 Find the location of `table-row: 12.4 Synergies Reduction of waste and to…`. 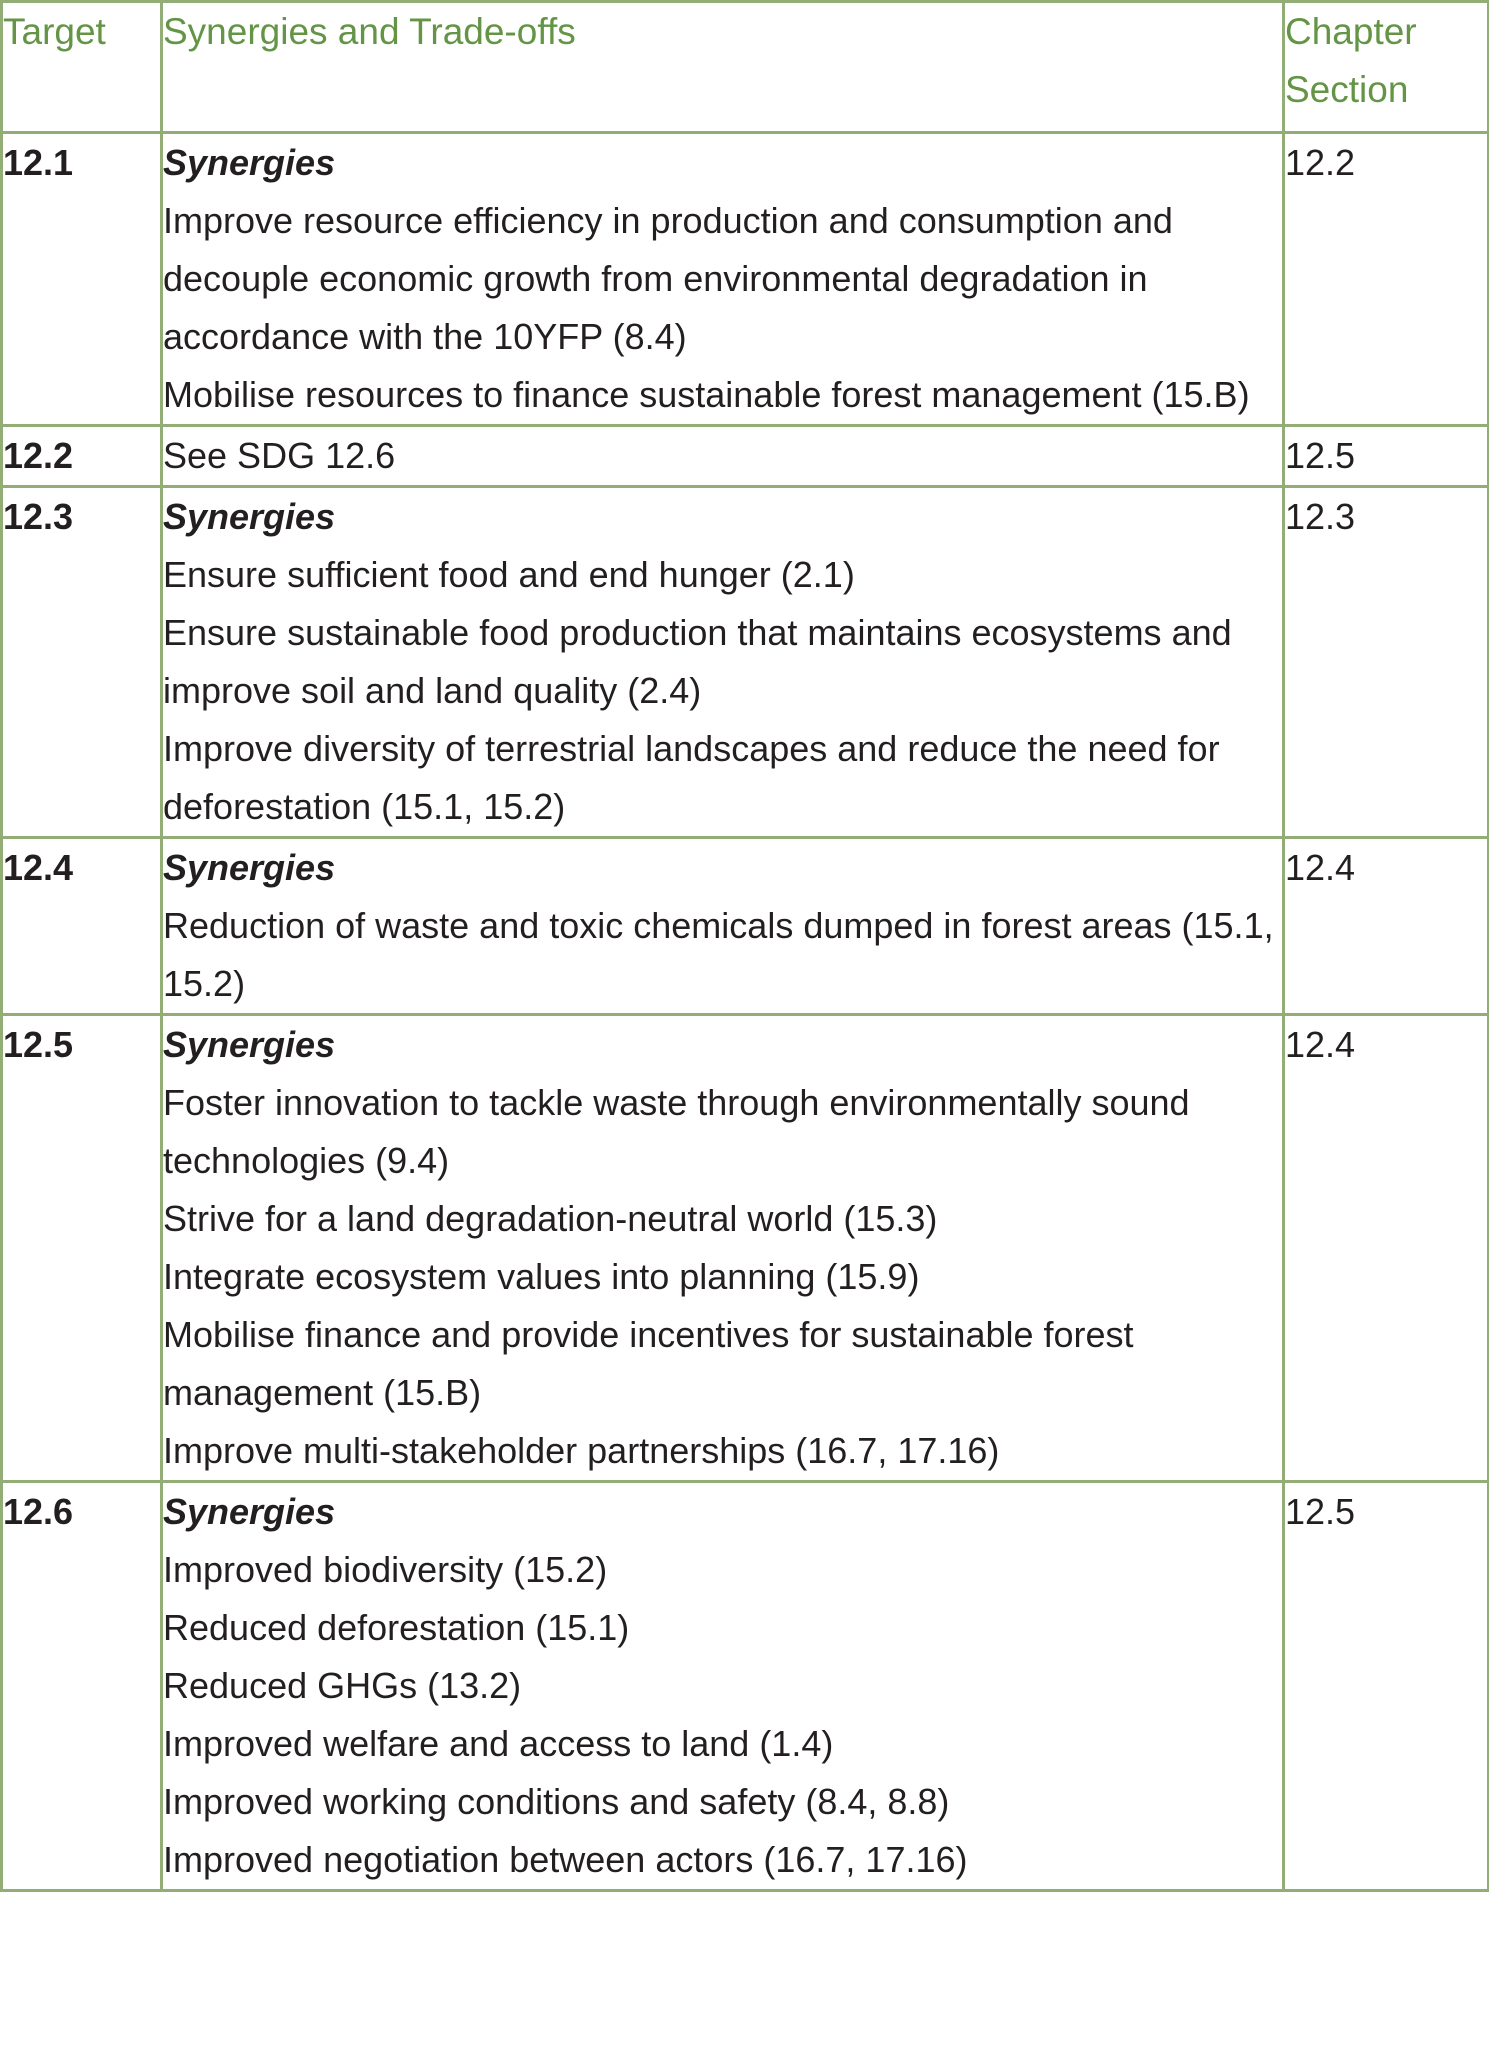

table-row: 12.4 Synergies Reduction of waste and to… is located at coordinates (744, 926).